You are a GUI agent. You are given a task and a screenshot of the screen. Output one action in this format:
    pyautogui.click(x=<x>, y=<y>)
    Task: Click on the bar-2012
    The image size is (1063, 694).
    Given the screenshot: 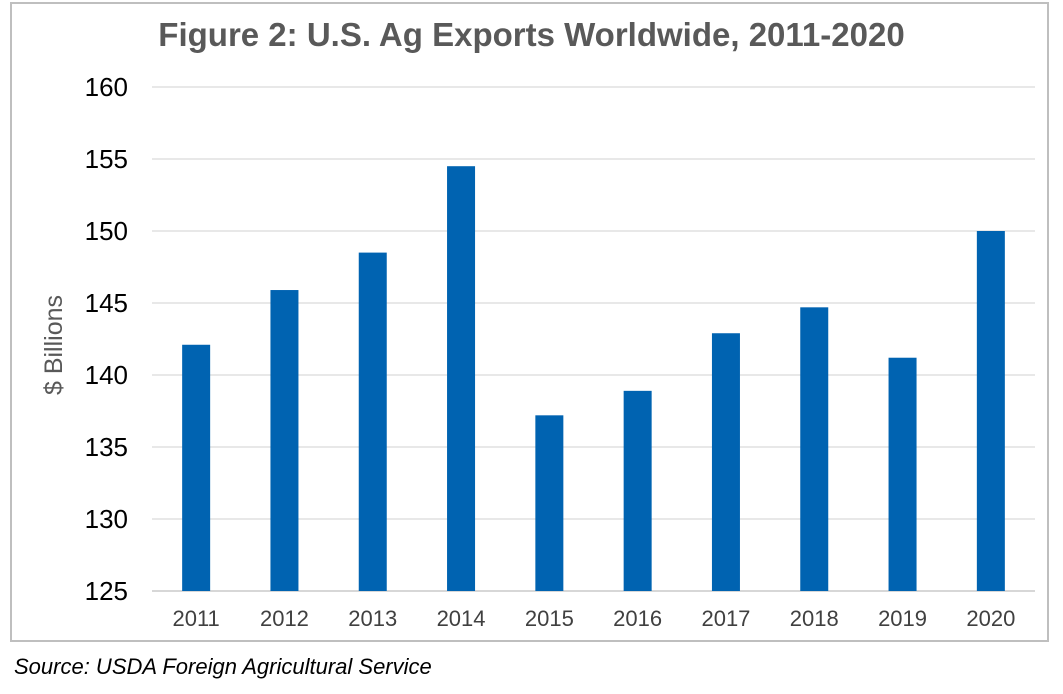 What is the action you would take?
    pyautogui.click(x=284, y=440)
    